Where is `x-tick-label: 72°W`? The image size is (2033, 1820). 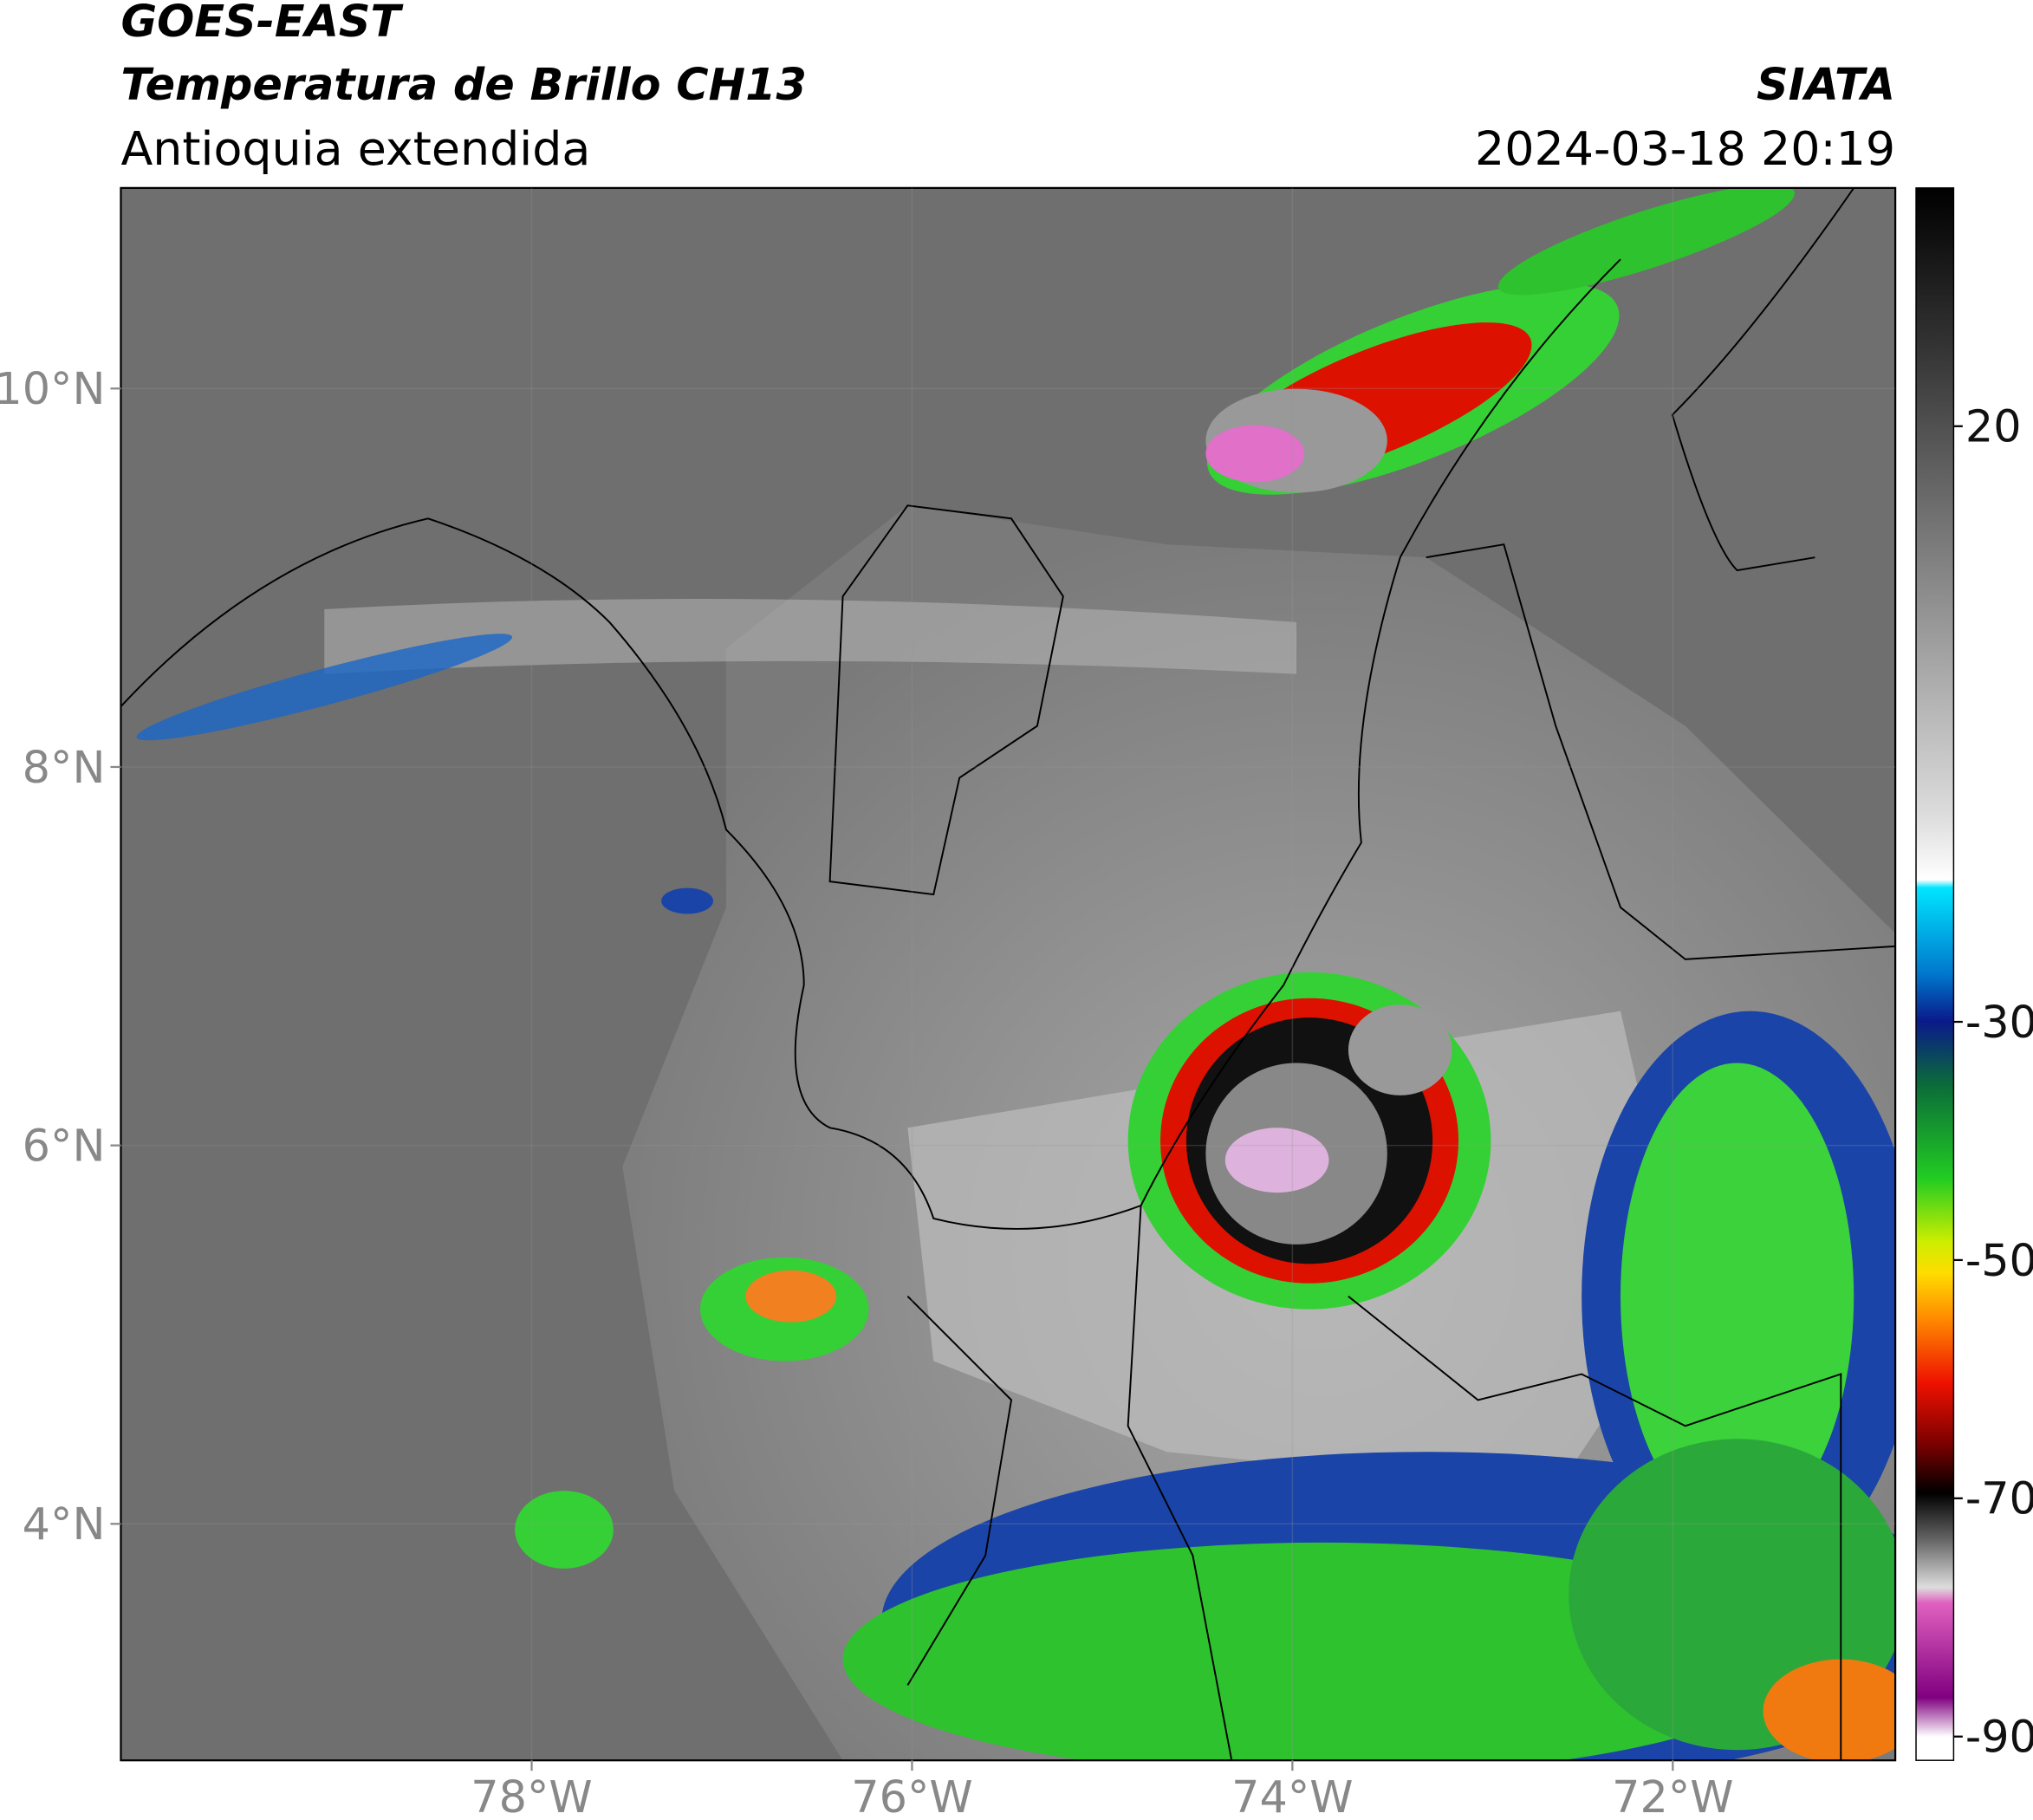
x-tick-label: 72°W is located at coordinates (1672, 1795).